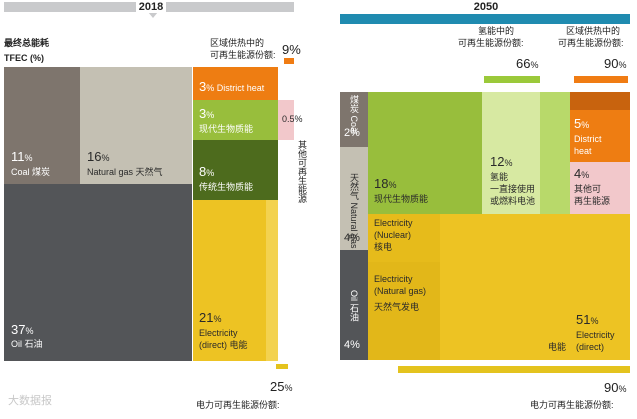  Describe the element at coordinates (591, 43) in the screenshot. I see `dh-share-2050-l2: 可再生能源份额:` at that location.